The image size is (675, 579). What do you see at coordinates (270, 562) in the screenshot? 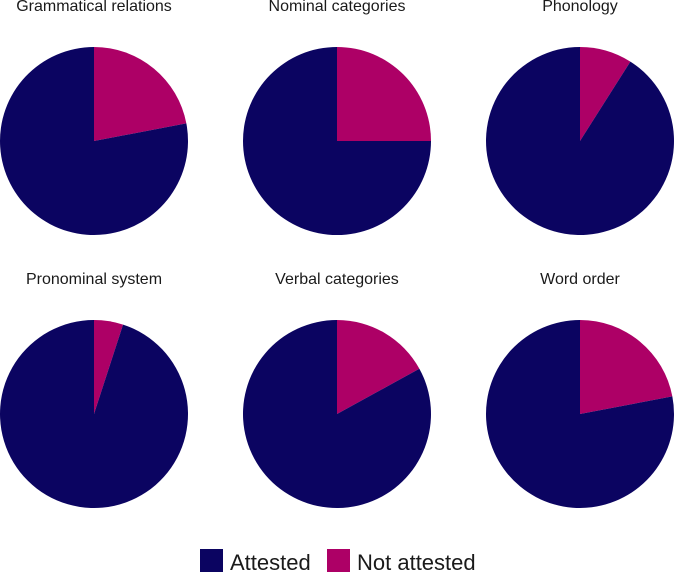
I see `legend-label-attested: Attested` at bounding box center [270, 562].